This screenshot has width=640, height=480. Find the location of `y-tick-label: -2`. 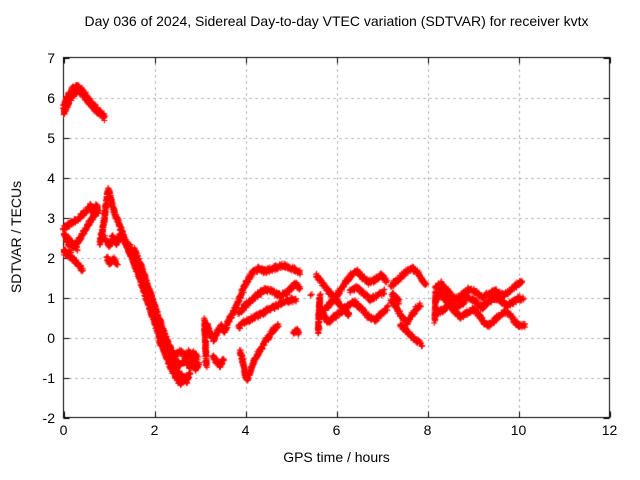

y-tick-label: -2 is located at coordinates (48, 417).